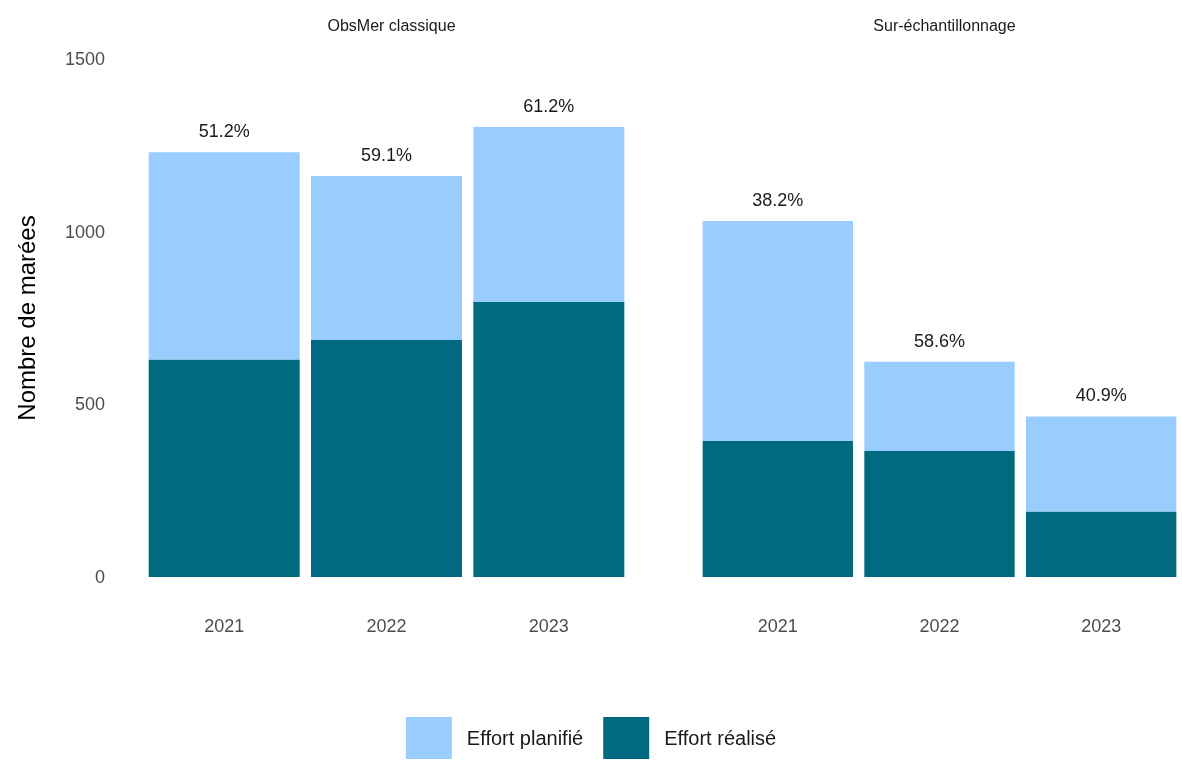 The image size is (1182, 768). Describe the element at coordinates (720, 738) in the screenshot. I see `legend-label: Effort réalisé` at that location.